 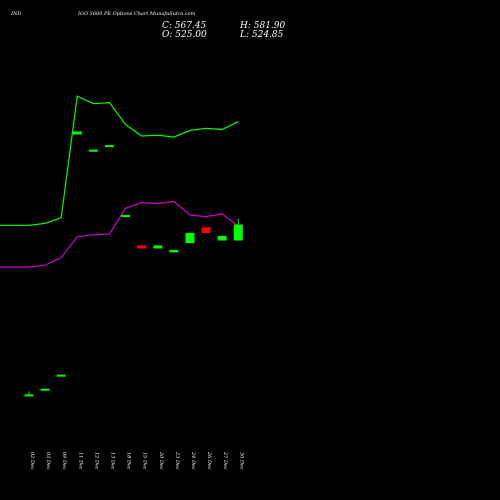 What do you see at coordinates (96, 461) in the screenshot?
I see `x-tick-label: 12 Dec` at bounding box center [96, 461].